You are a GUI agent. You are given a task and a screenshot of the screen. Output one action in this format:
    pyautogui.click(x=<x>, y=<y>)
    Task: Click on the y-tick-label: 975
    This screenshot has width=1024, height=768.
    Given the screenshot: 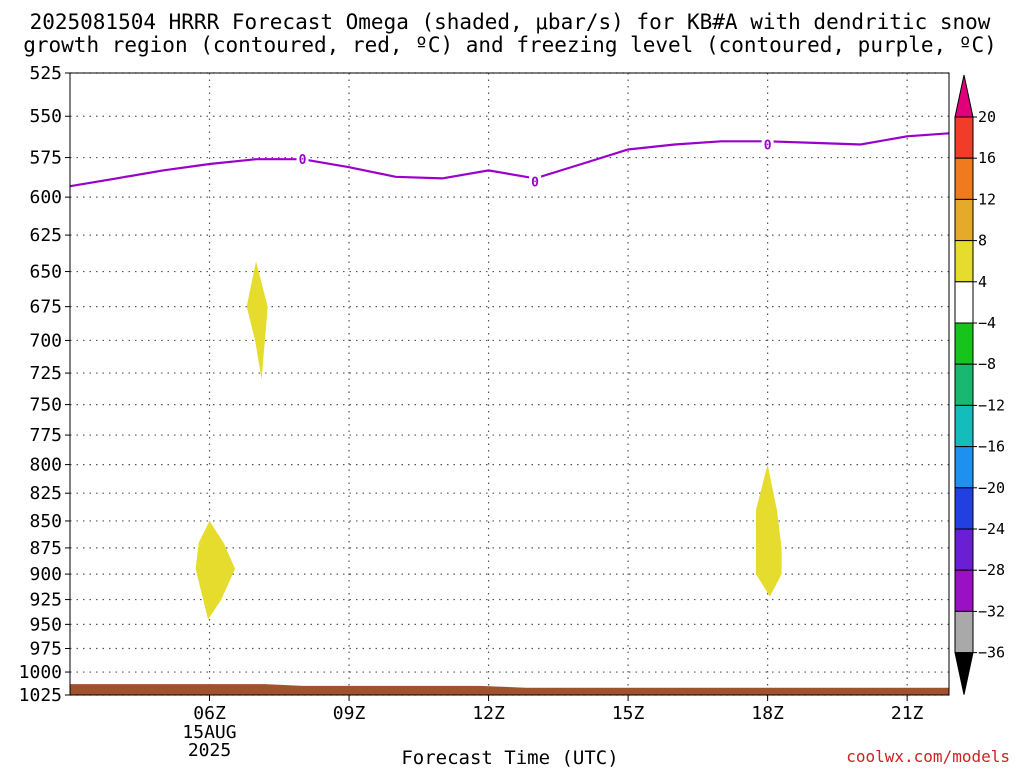 What is the action you would take?
    pyautogui.click(x=45, y=649)
    